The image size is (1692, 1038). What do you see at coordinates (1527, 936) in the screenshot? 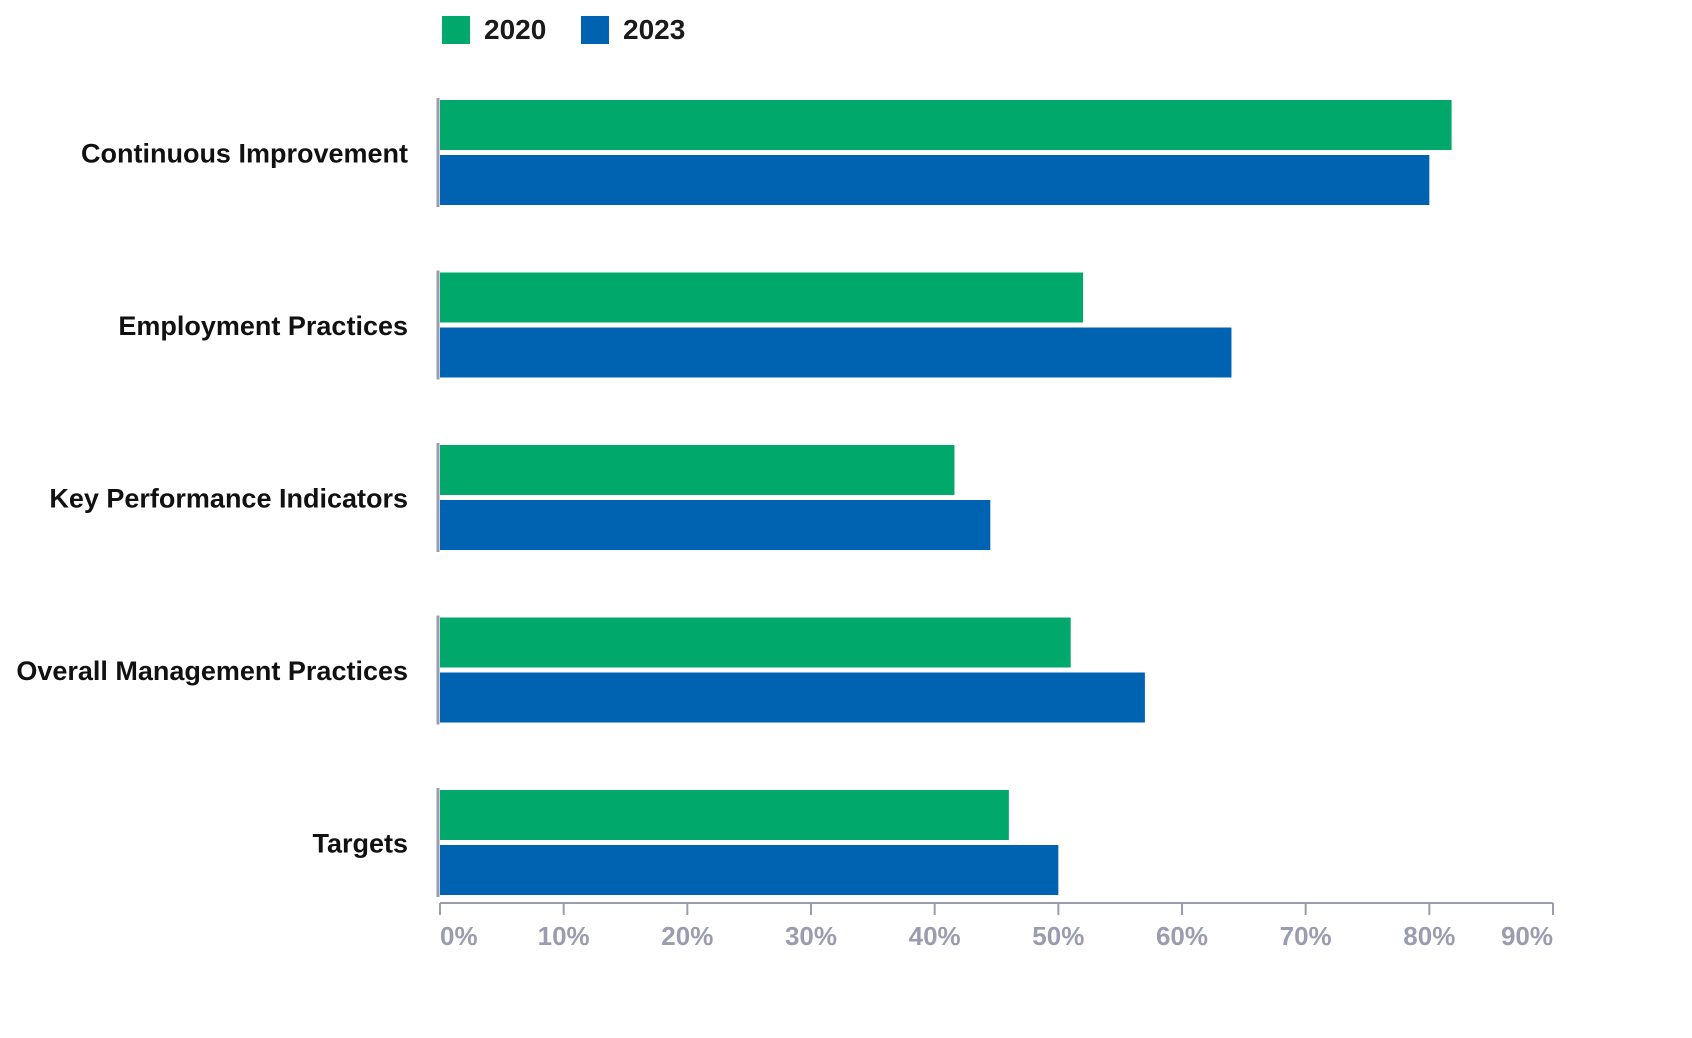
I see `x-tick-label: 90%` at bounding box center [1527, 936].